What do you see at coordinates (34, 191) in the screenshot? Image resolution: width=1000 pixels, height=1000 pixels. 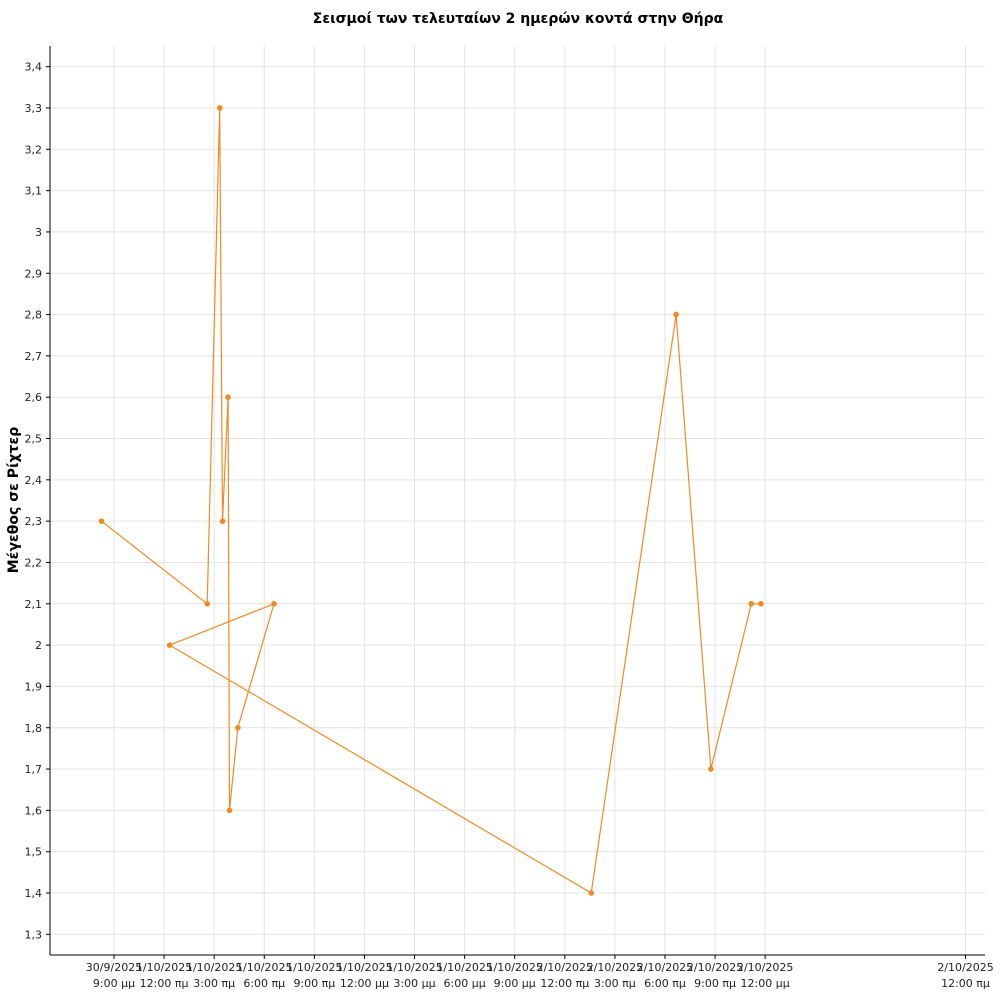 I see `y-tick-label: 3,1` at bounding box center [34, 191].